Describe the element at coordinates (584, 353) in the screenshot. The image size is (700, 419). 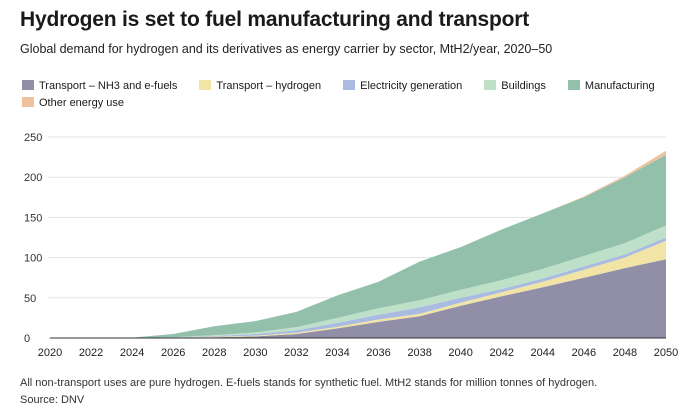
I see `x-tick-label-2046: 2046` at that location.